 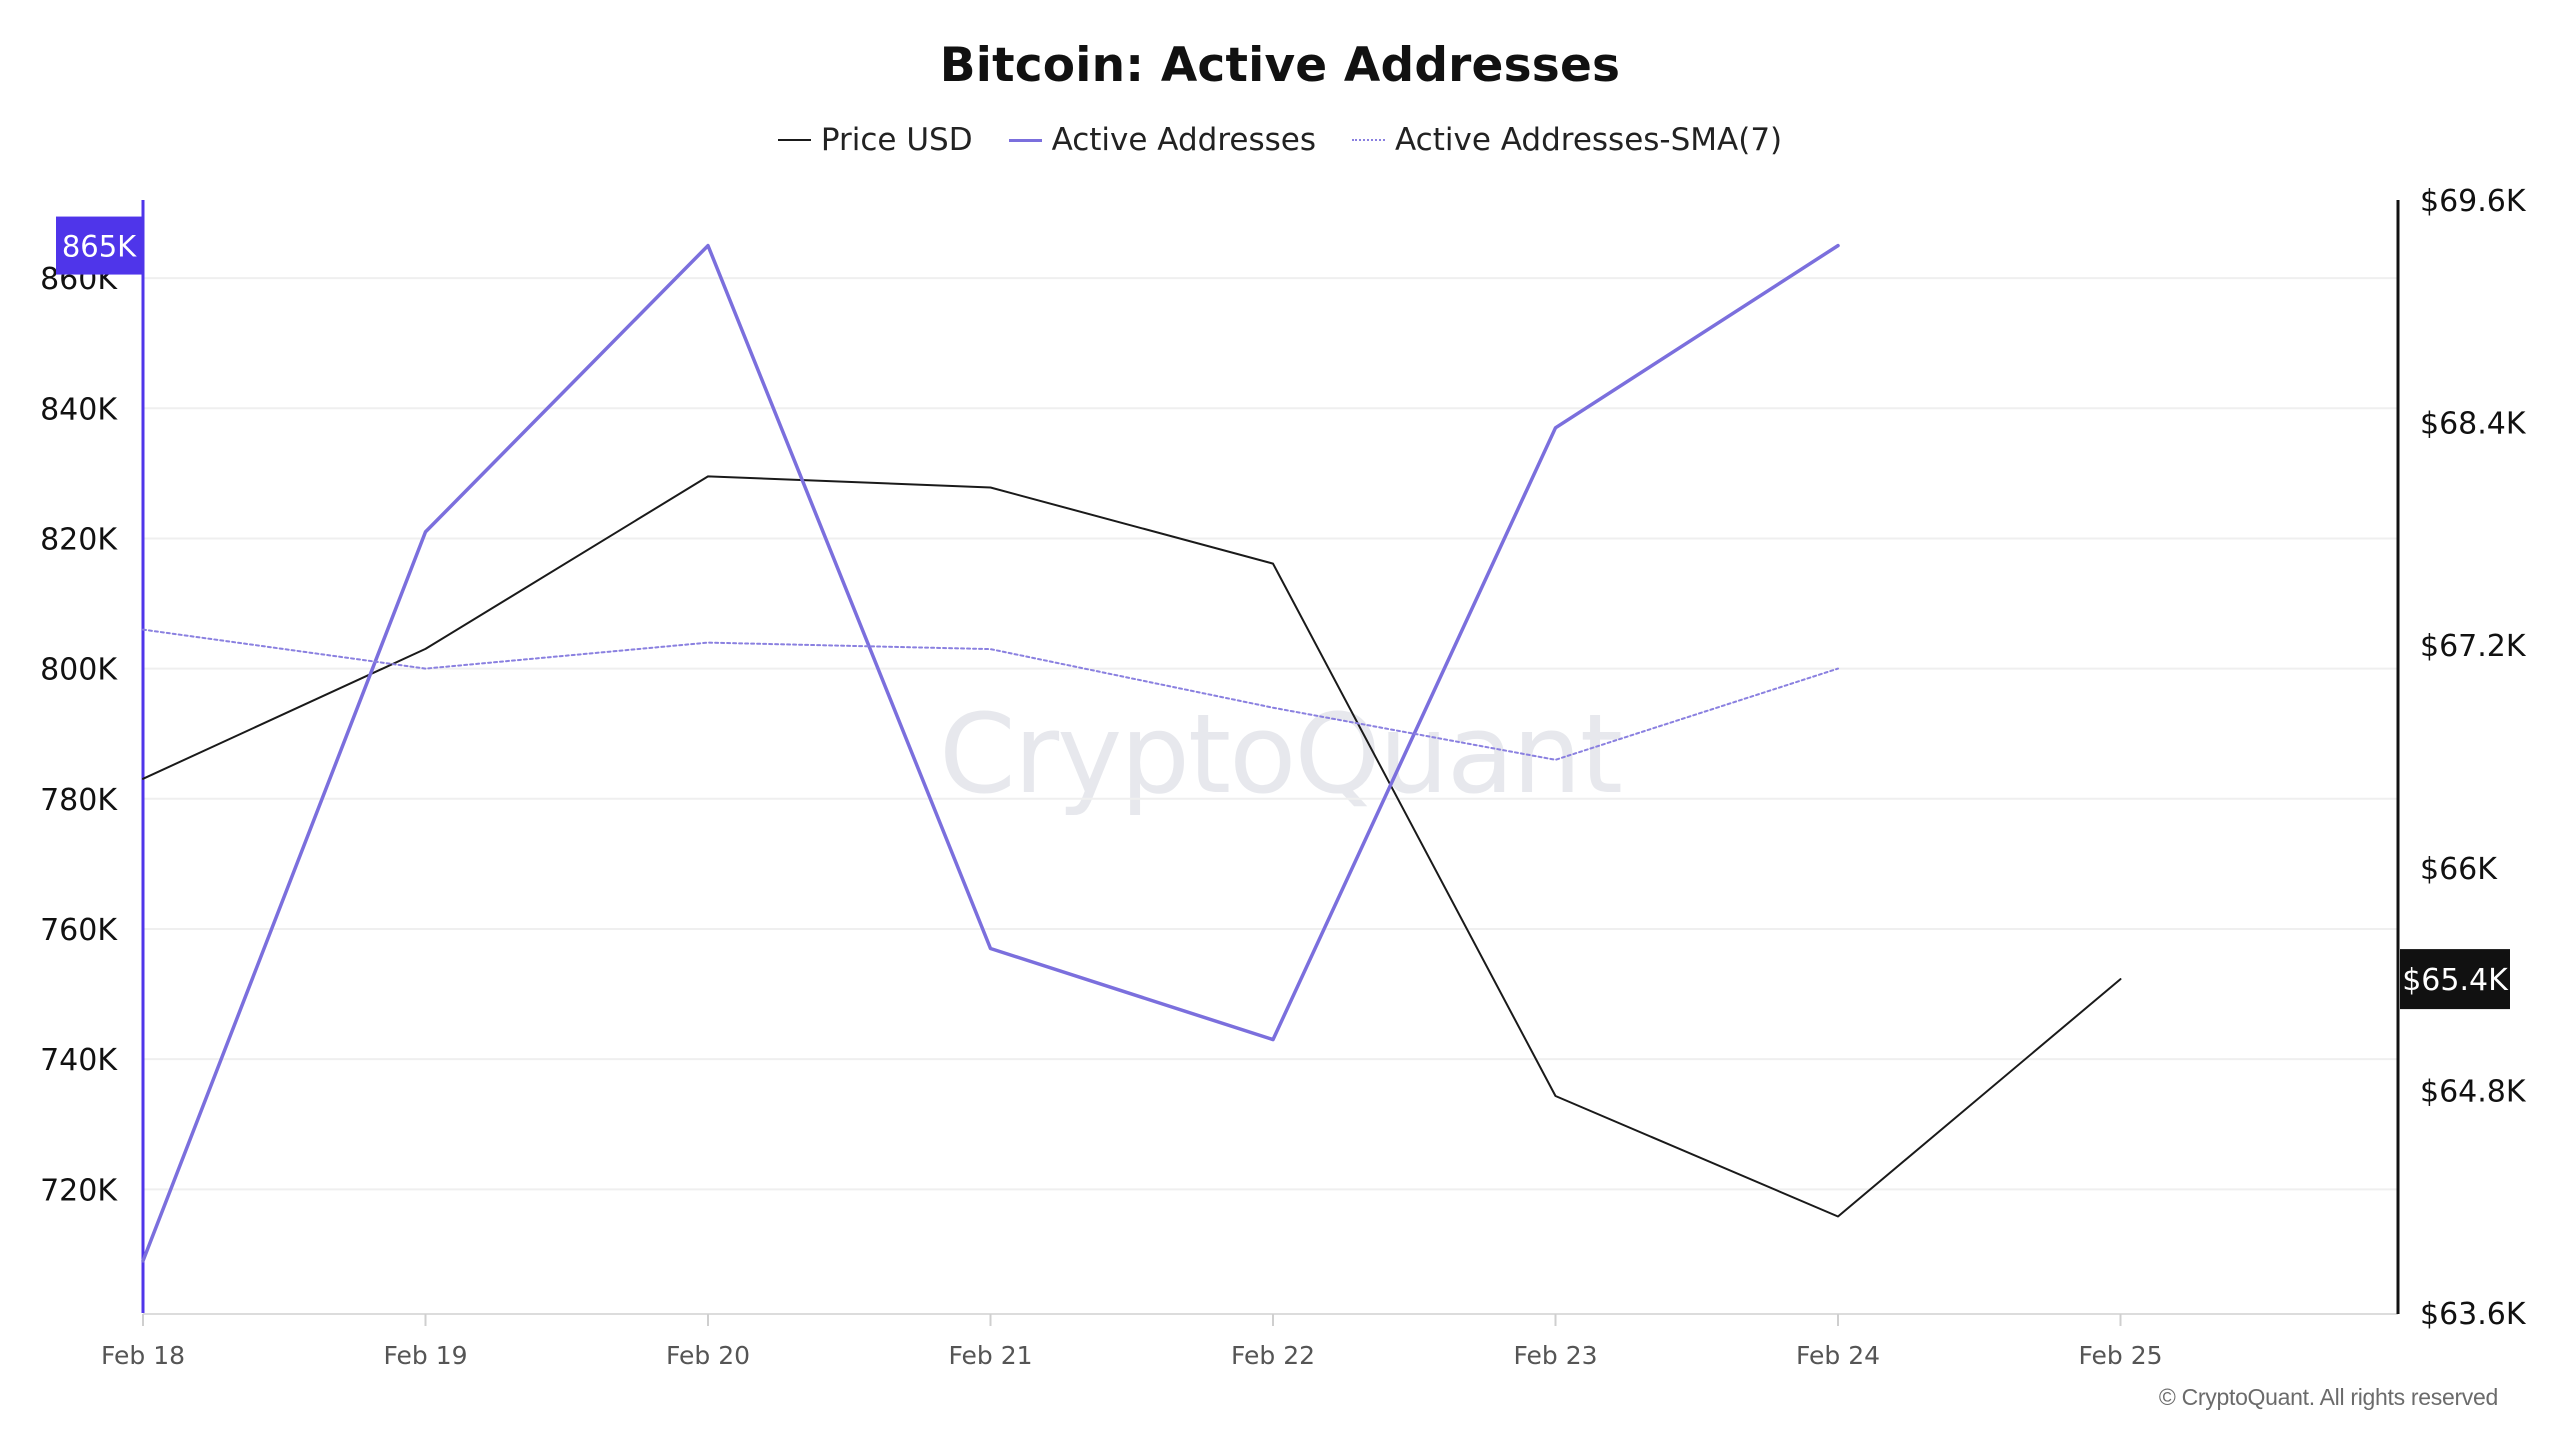 I want to click on x-axis-tick-label: Feb 20, so click(x=708, y=1355).